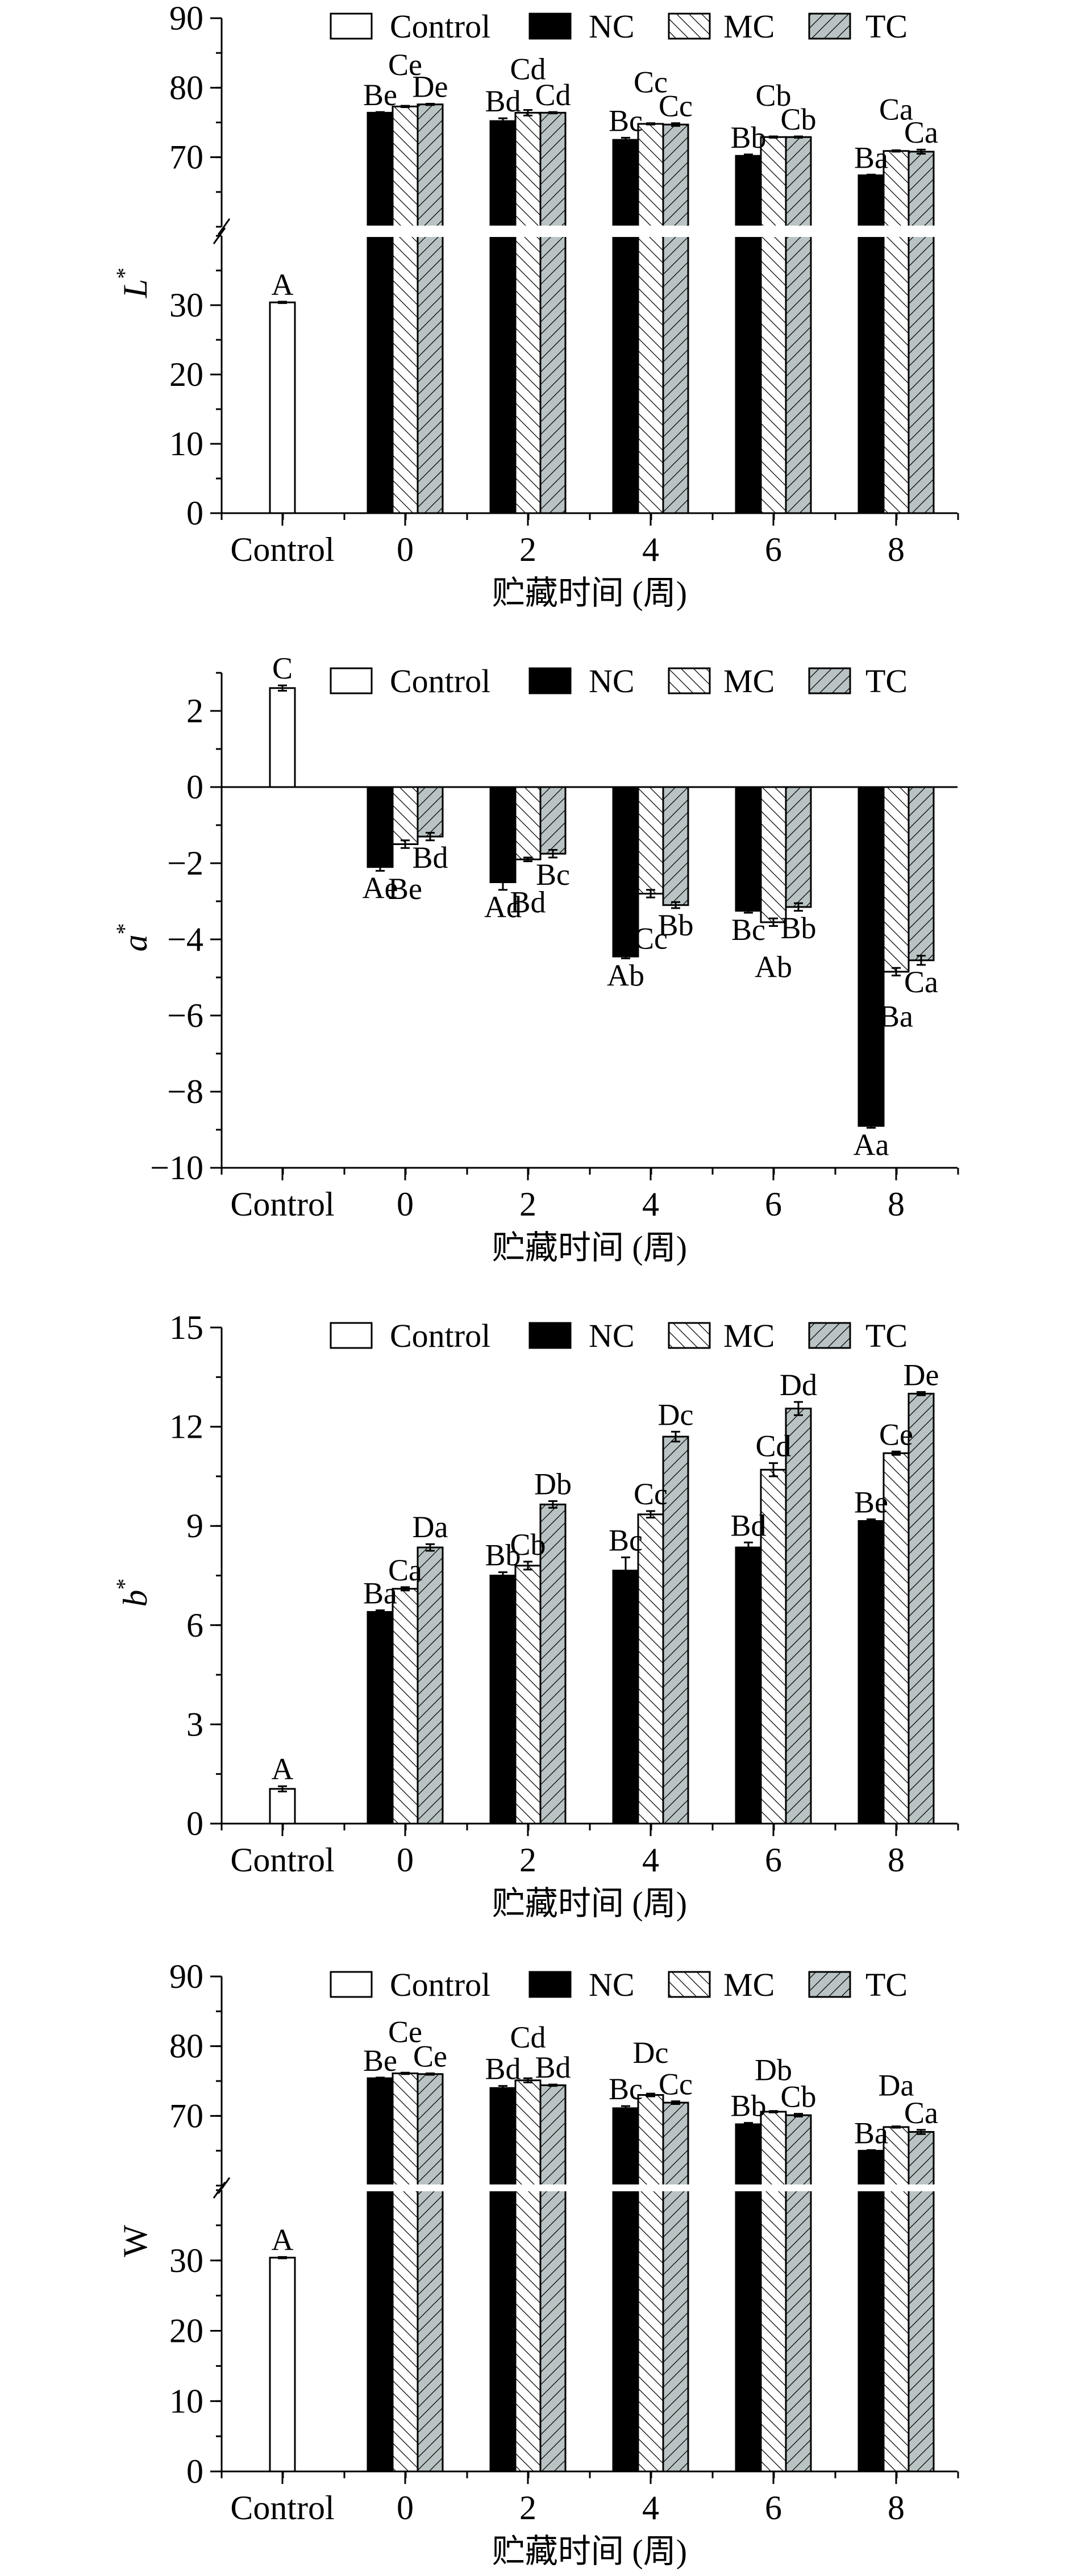 The width and height of the screenshot is (1074, 2576). Describe the element at coordinates (676, 1414) in the screenshot. I see `significance-label: Dc` at that location.